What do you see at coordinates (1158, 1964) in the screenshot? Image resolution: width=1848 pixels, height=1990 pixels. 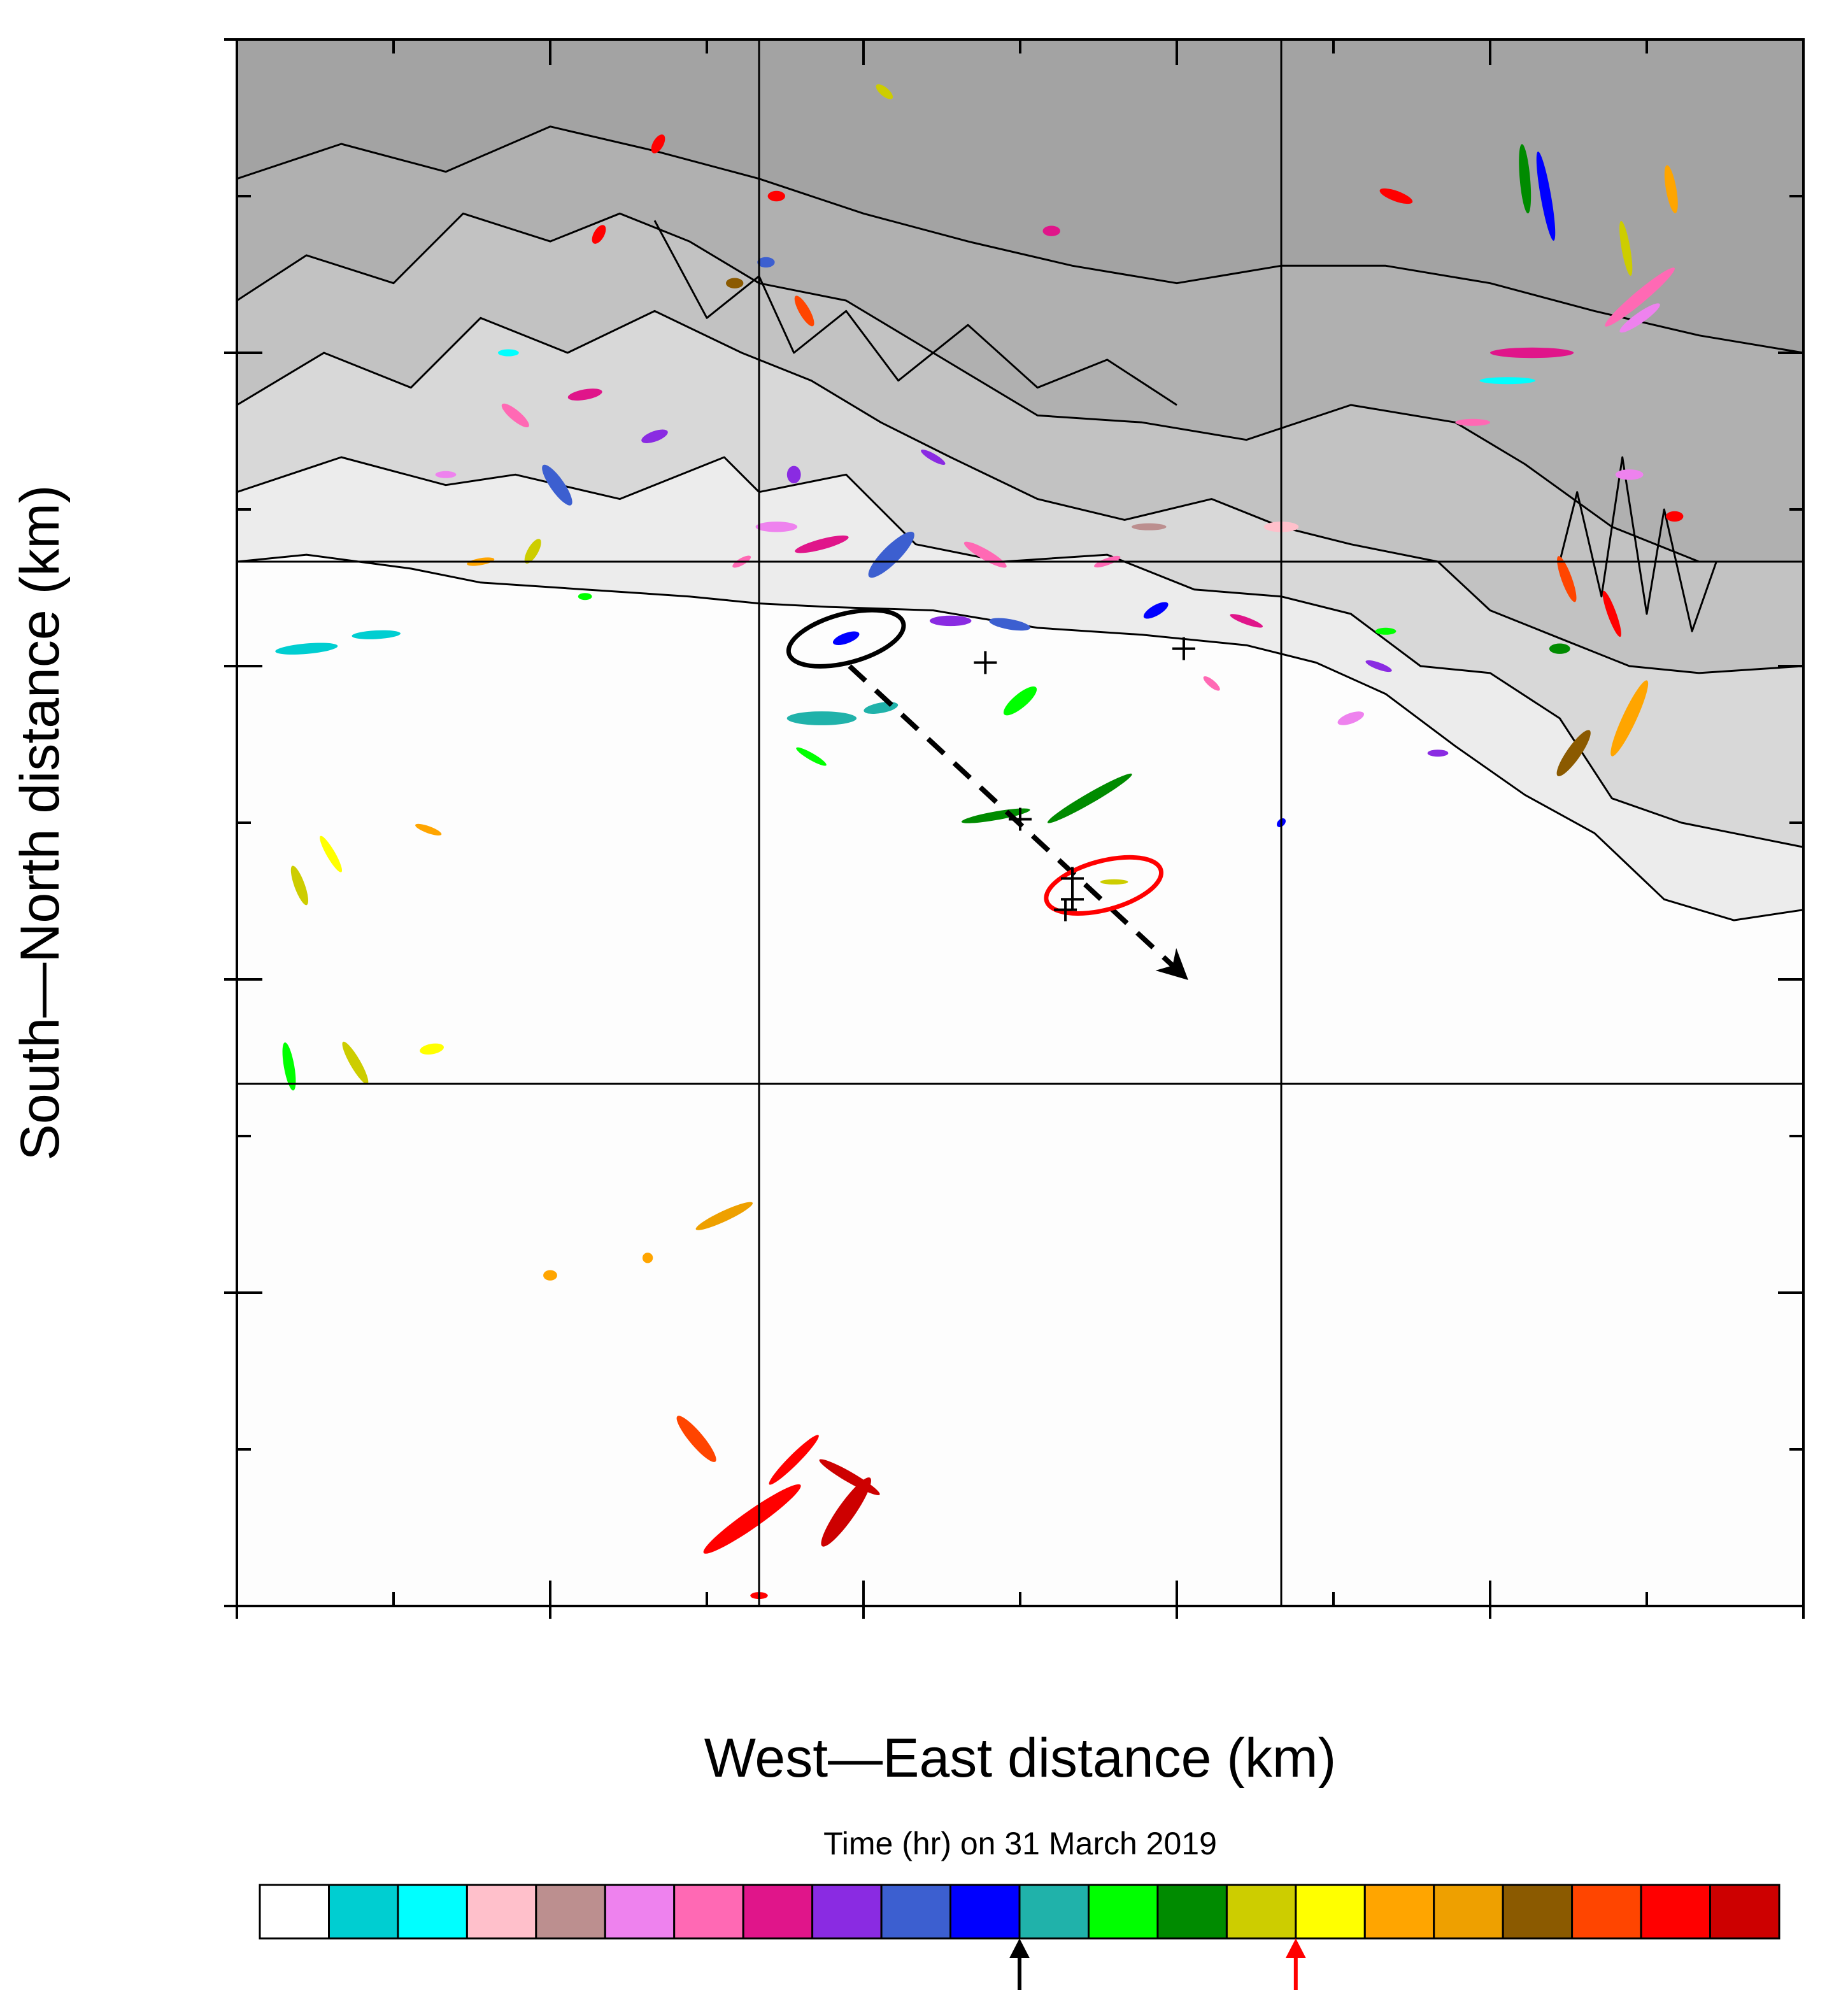 I see `colorbar-markers` at bounding box center [1158, 1964].